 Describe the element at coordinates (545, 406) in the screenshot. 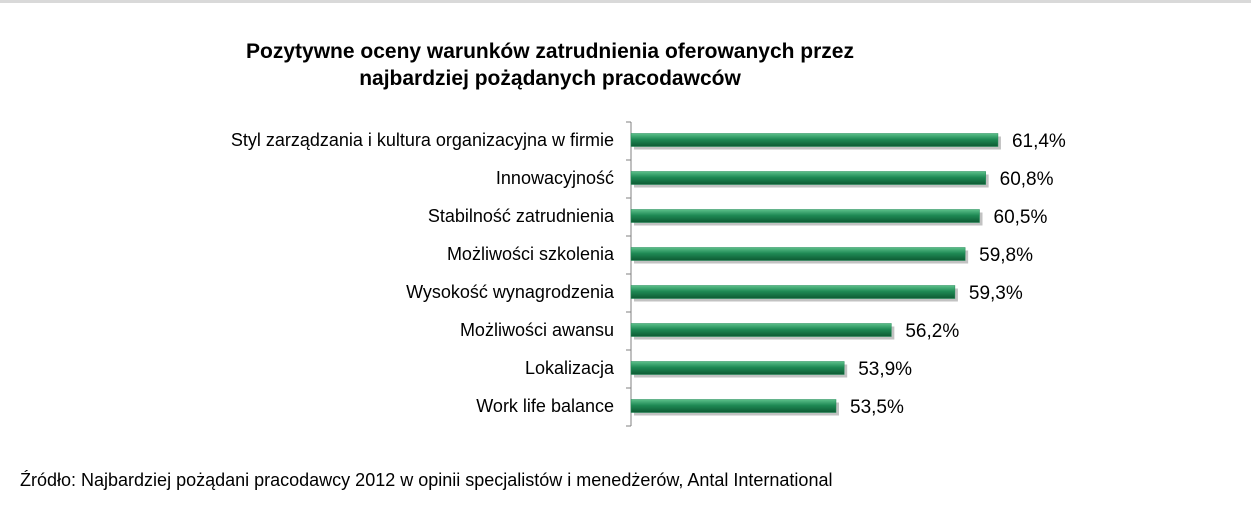

I see `category-label: Work life balance` at that location.